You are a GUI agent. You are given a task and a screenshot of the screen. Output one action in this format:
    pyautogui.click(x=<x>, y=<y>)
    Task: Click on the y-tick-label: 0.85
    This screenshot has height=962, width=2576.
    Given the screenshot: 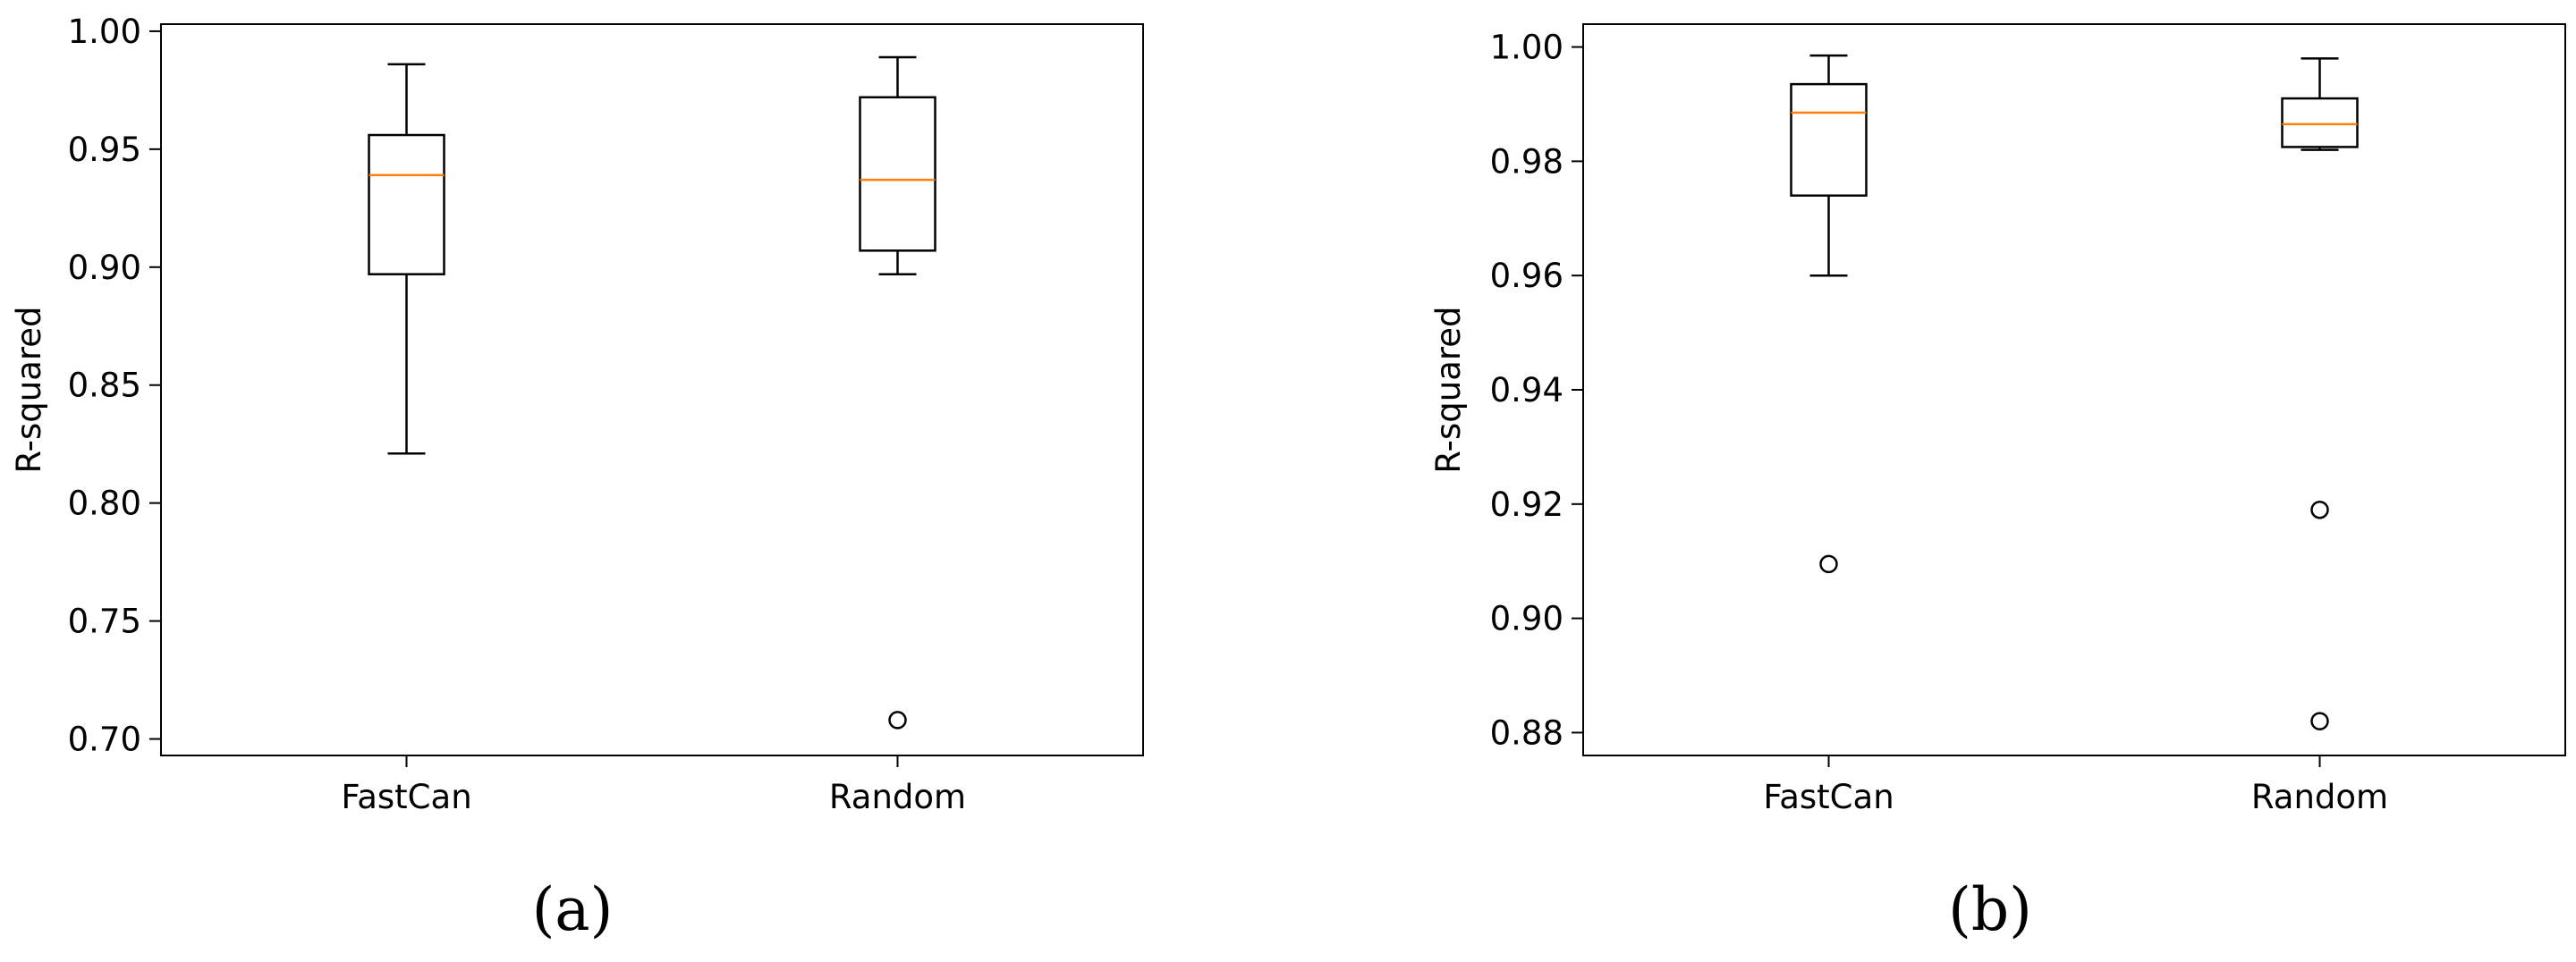 What is the action you would take?
    pyautogui.click(x=104, y=386)
    